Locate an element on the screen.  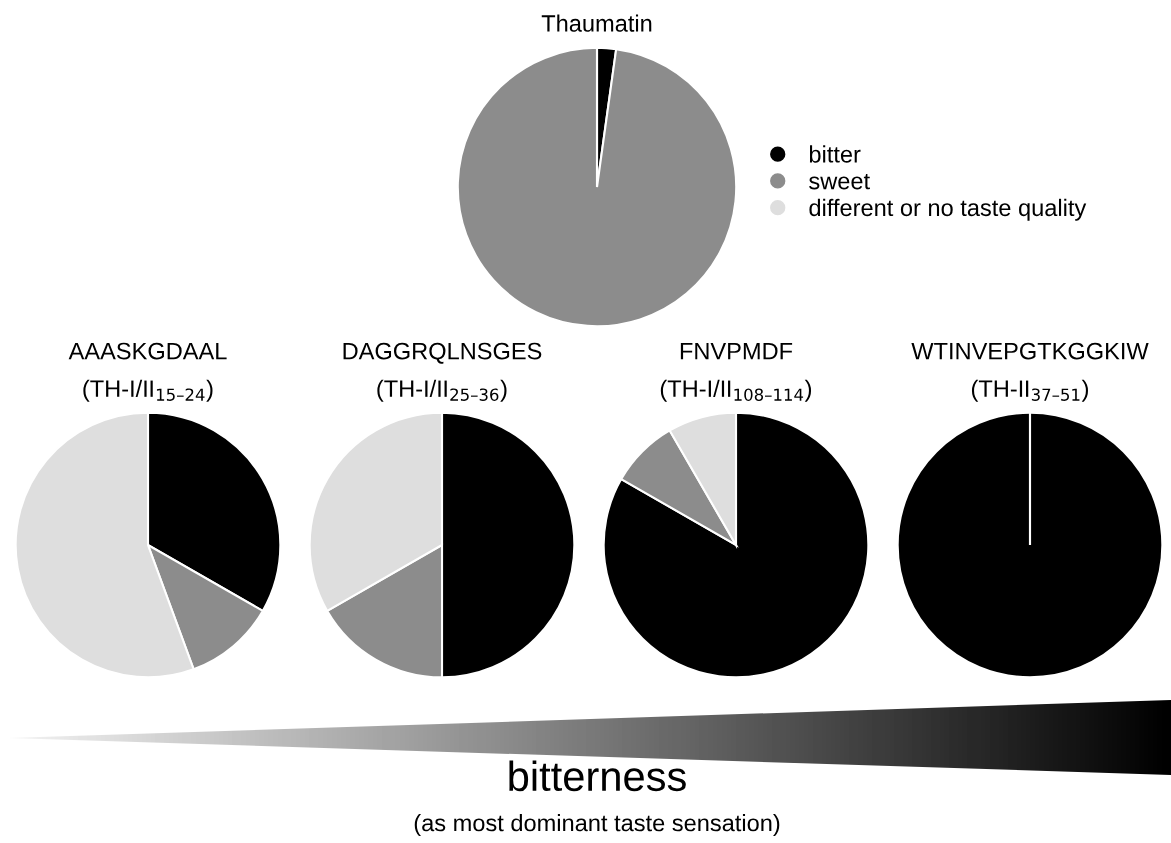
legend-label: sweet is located at coordinates (839, 181).